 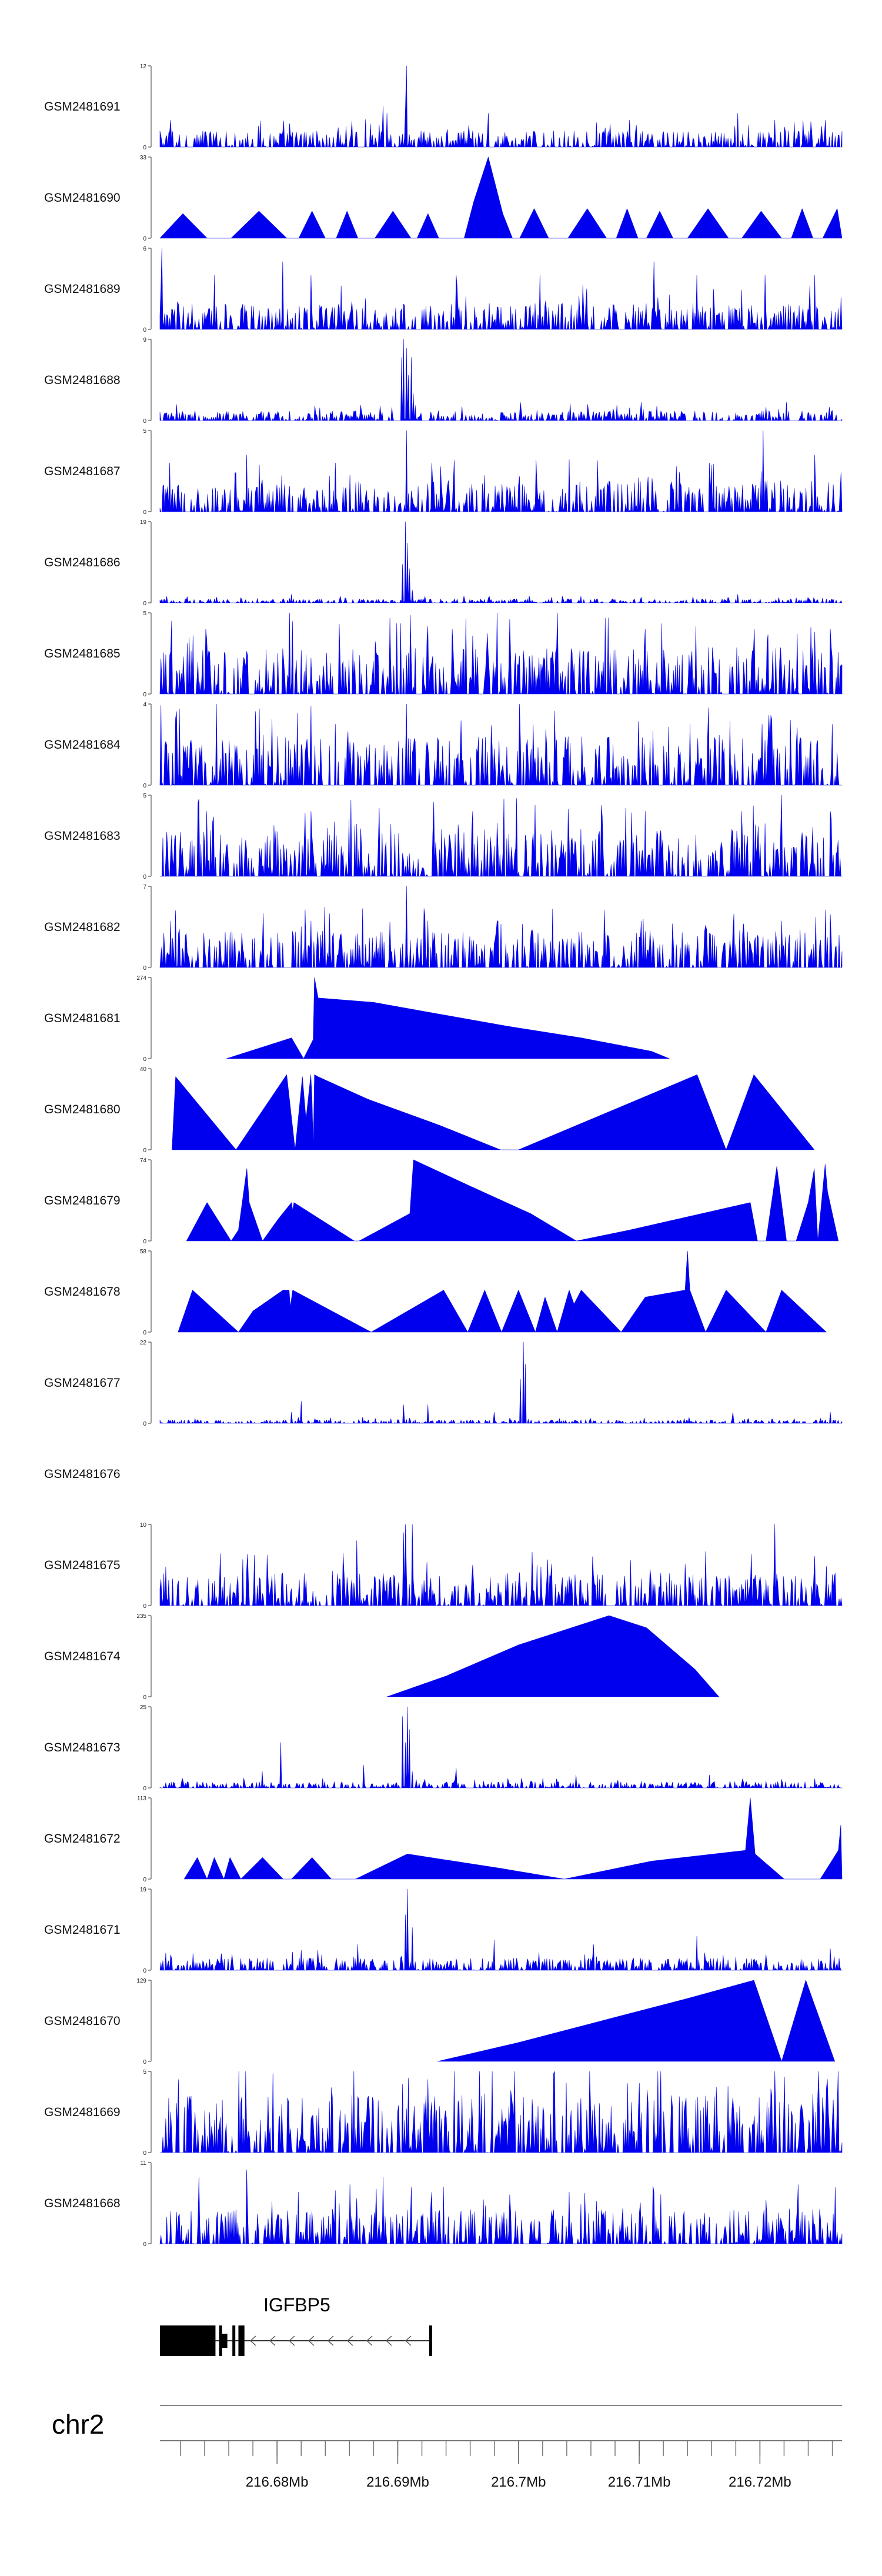 I want to click on track-GSM2481682: GSM2481682 7 0, so click(x=443, y=928).